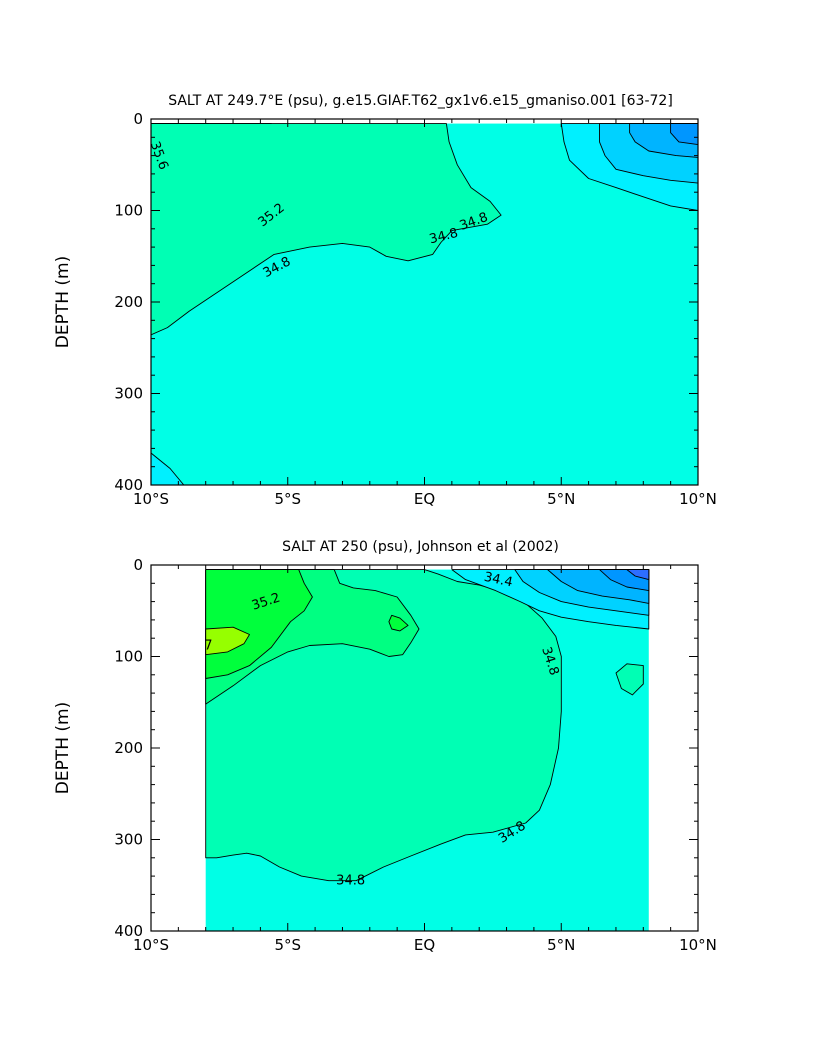 Image resolution: width=818 pixels, height=1055 pixels. What do you see at coordinates (350, 881) in the screenshot?
I see `contour-label-4: 34.8` at bounding box center [350, 881].